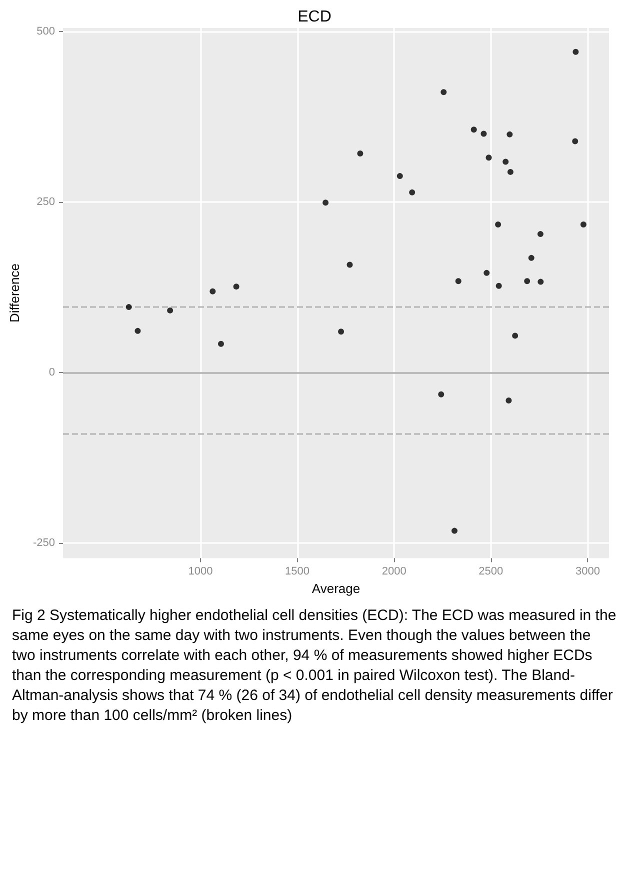  Describe the element at coordinates (491, 572) in the screenshot. I see `x-tick-label: 2500` at that location.